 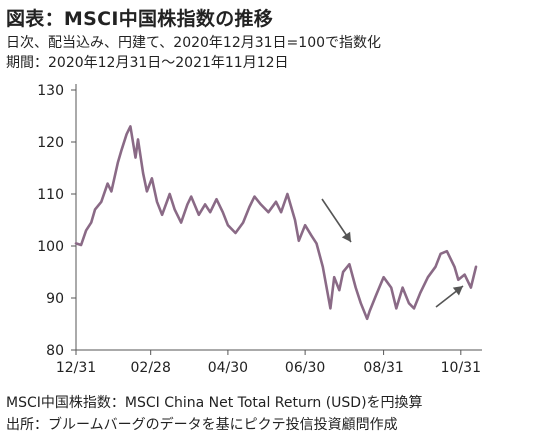 What do you see at coordinates (50, 247) in the screenshot?
I see `y-tick-label: 100` at bounding box center [50, 247].